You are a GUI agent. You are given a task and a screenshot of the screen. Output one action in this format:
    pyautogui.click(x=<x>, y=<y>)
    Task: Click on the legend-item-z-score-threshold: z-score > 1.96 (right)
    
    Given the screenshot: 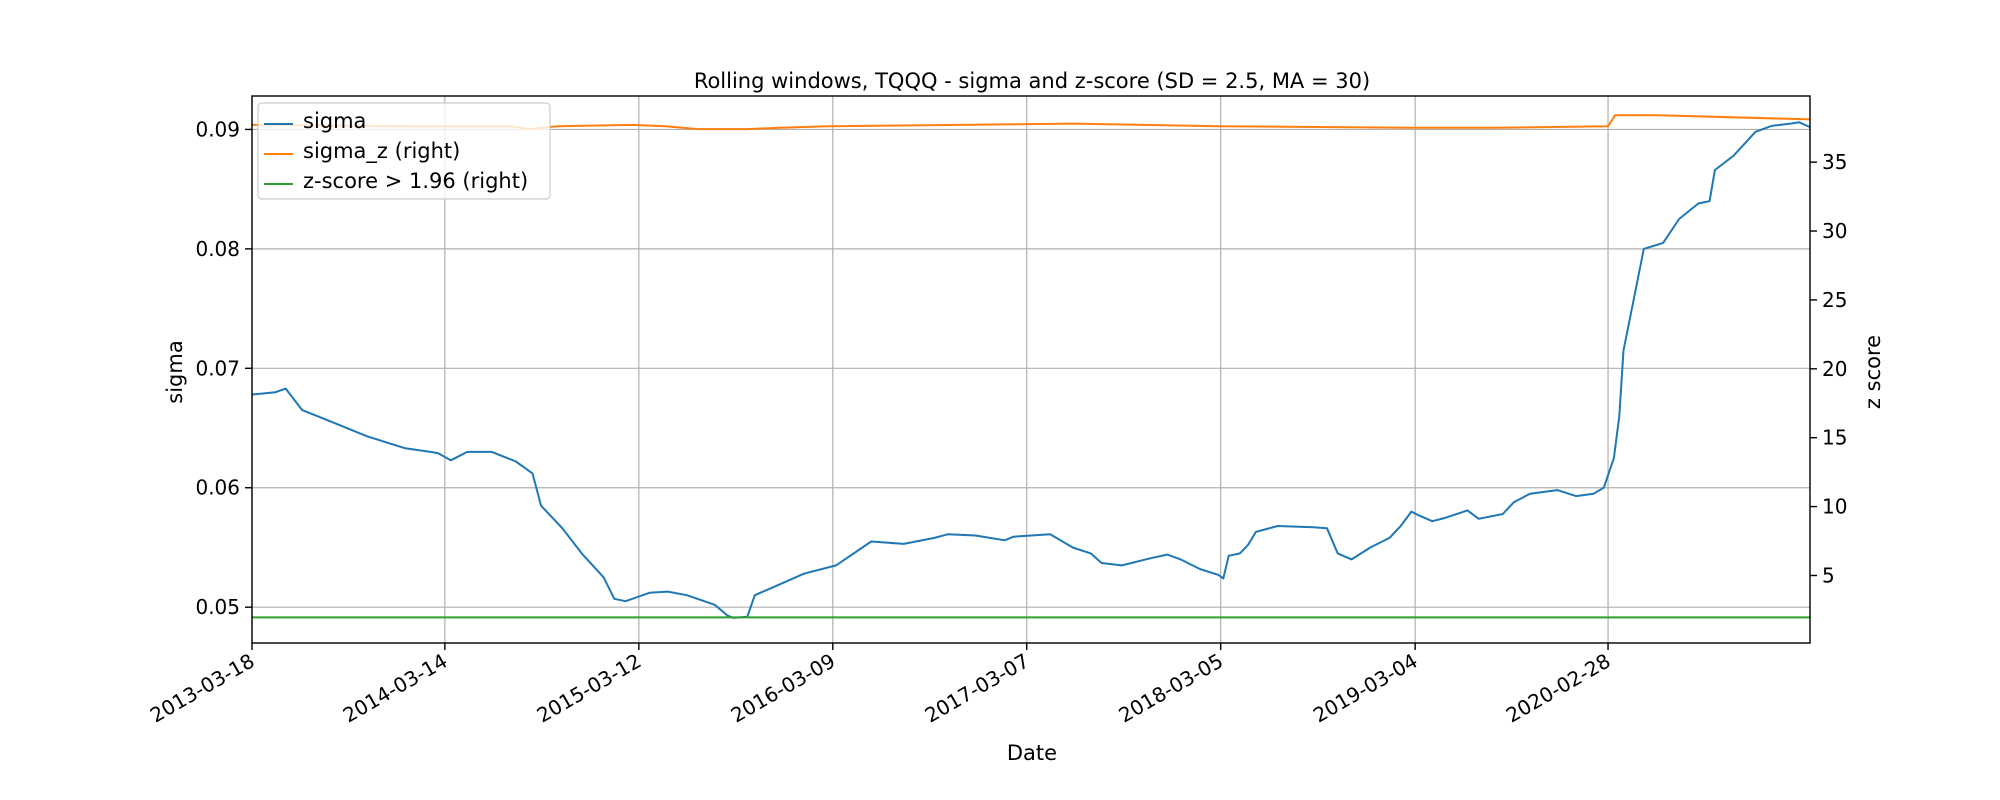 What is the action you would take?
    pyautogui.click(x=396, y=181)
    